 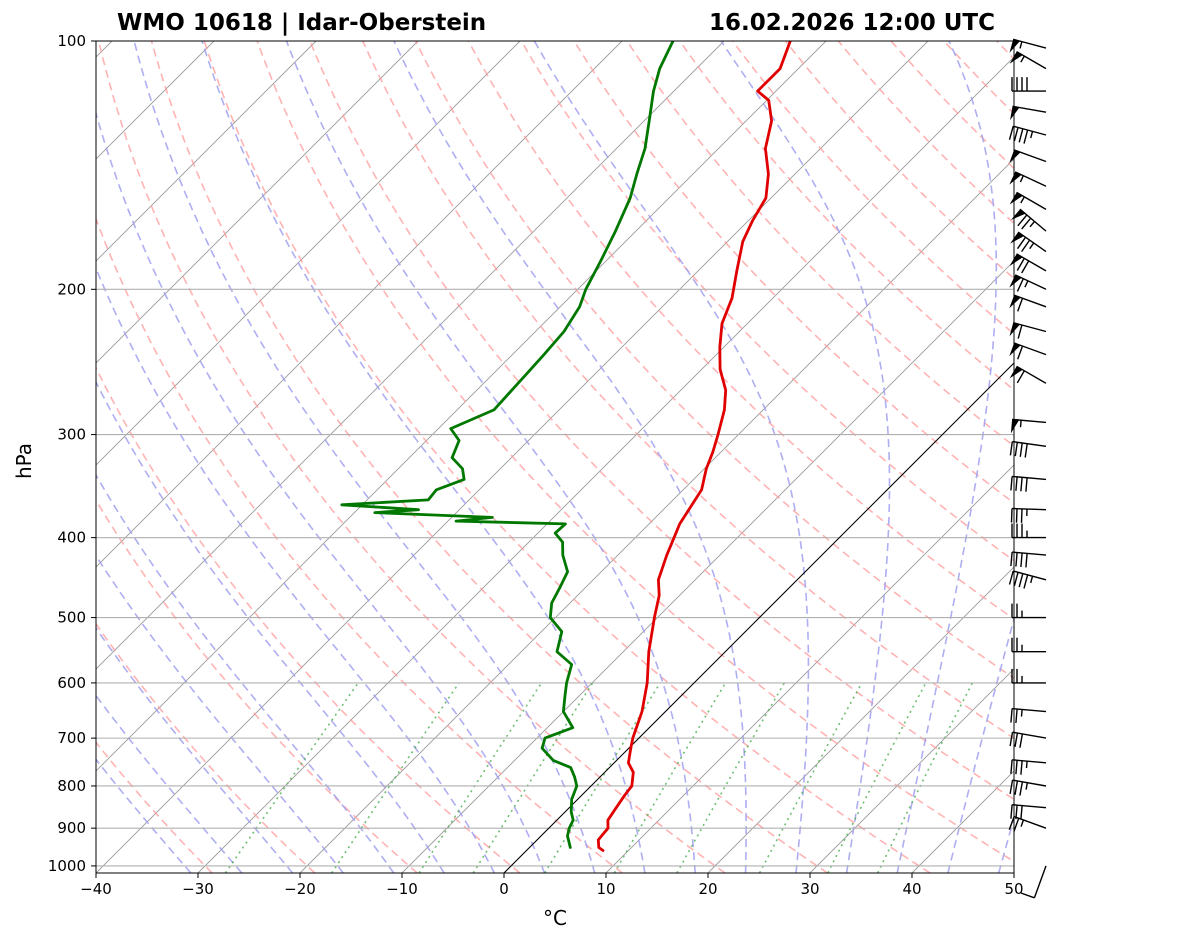 What do you see at coordinates (71, 538) in the screenshot?
I see `y-tick-label: 400` at bounding box center [71, 538].